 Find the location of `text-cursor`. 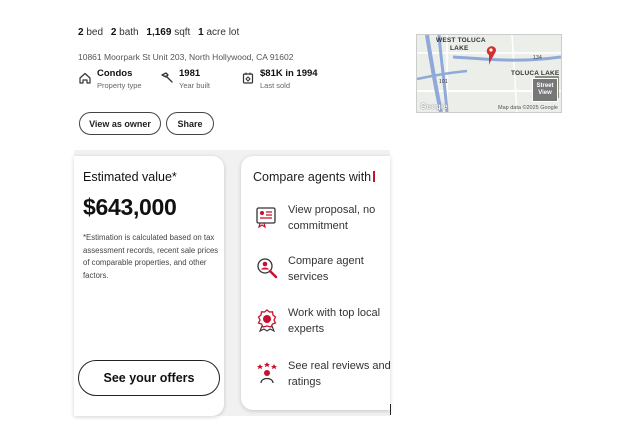

text-cursor is located at coordinates (390, 409).